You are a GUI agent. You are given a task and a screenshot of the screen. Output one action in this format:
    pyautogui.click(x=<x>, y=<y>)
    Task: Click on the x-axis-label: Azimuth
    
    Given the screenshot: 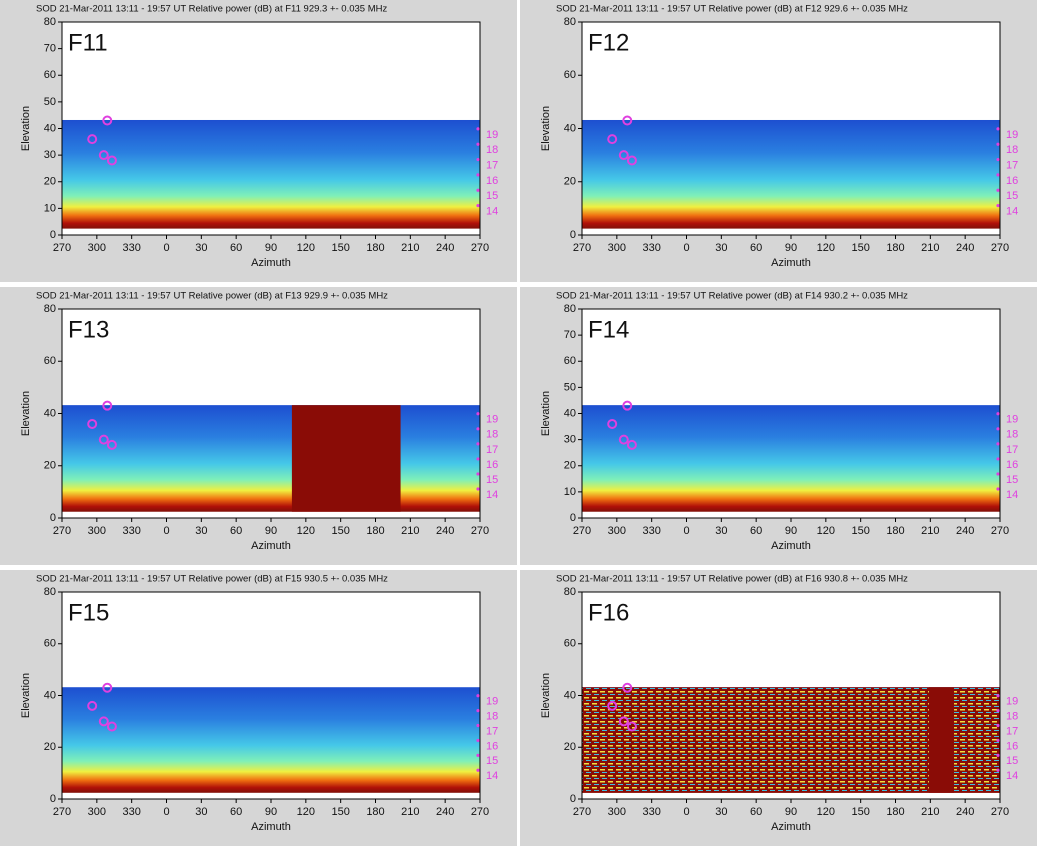 What is the action you would take?
    pyautogui.click(x=791, y=263)
    